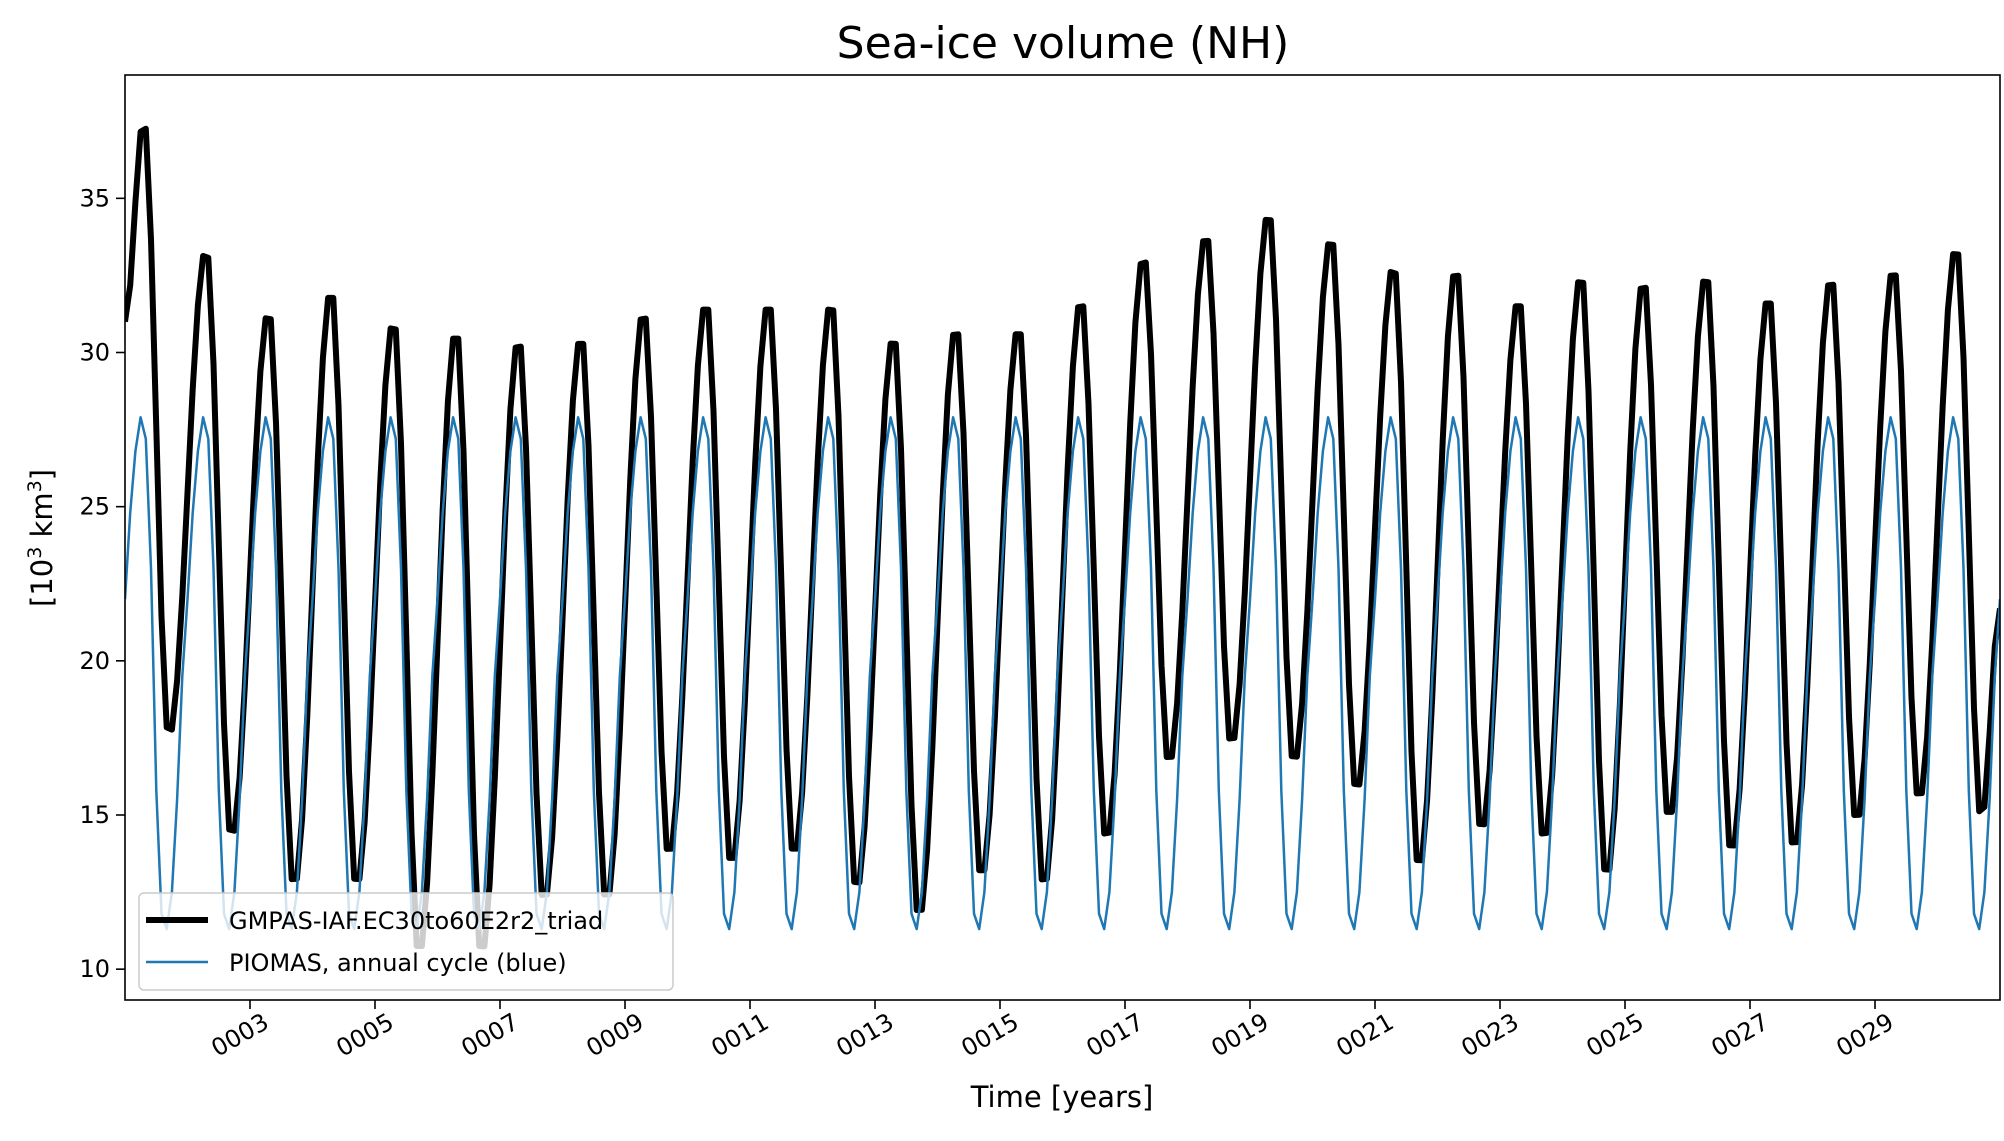 Image resolution: width=2004 pixels, height=1141 pixels. What do you see at coordinates (94, 815) in the screenshot?
I see `y-tick-label: 15` at bounding box center [94, 815].